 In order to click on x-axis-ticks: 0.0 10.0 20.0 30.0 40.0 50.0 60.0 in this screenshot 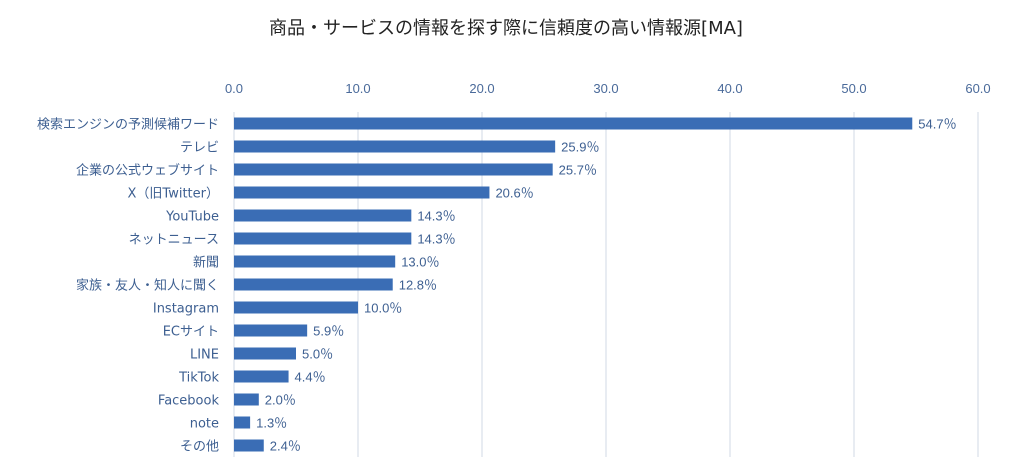, I will do `click(608, 88)`.